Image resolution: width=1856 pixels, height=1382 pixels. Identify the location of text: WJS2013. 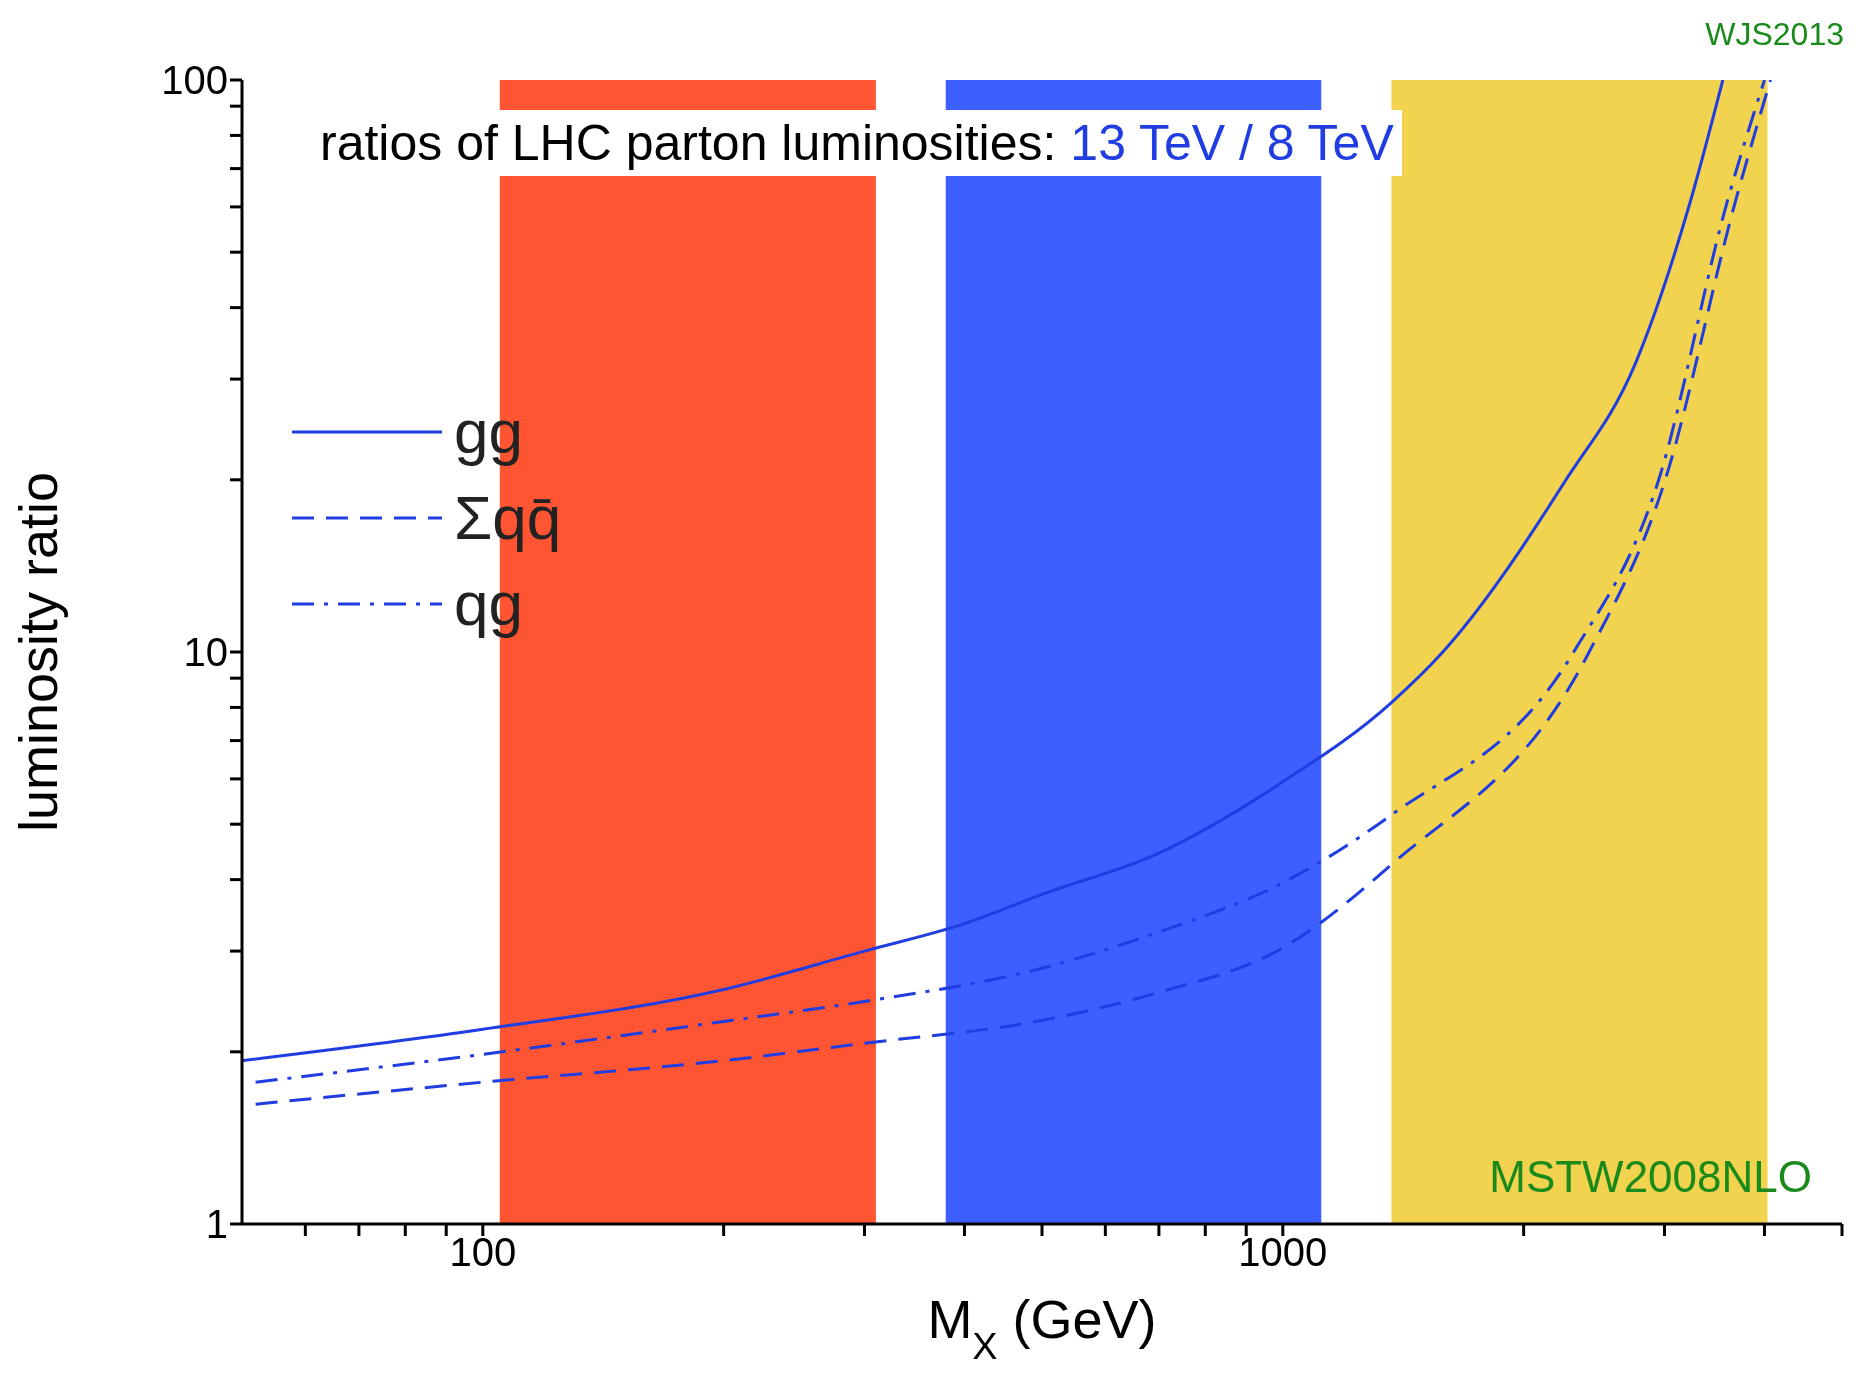
(1774, 34).